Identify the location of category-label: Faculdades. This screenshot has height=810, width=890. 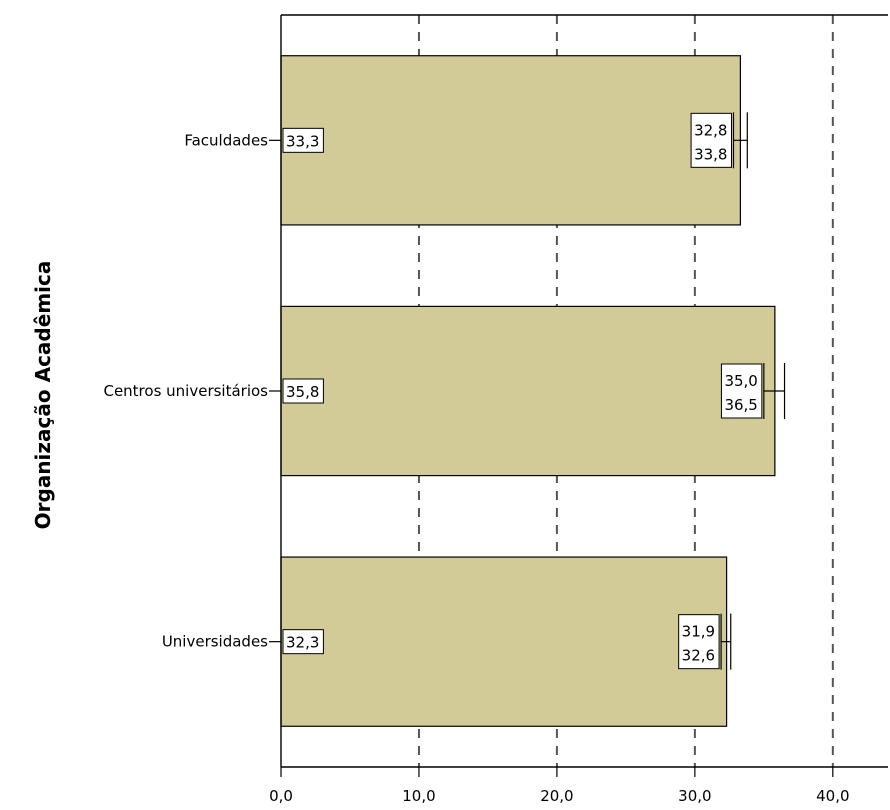
(226, 140).